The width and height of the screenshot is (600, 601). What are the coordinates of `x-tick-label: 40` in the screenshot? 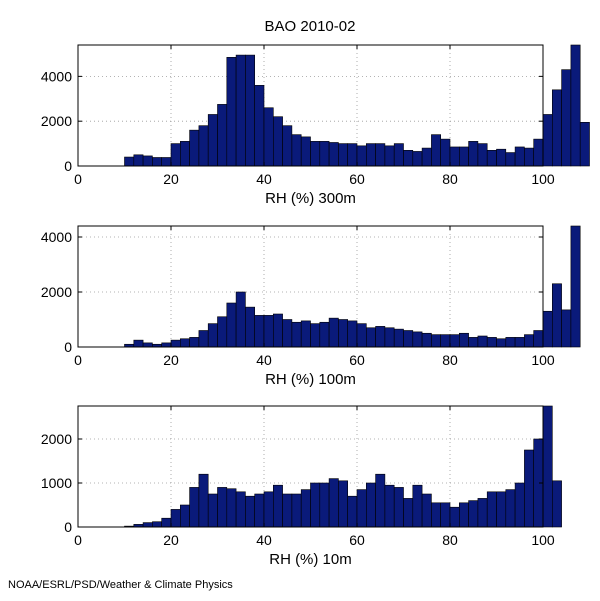 It's located at (264, 179).